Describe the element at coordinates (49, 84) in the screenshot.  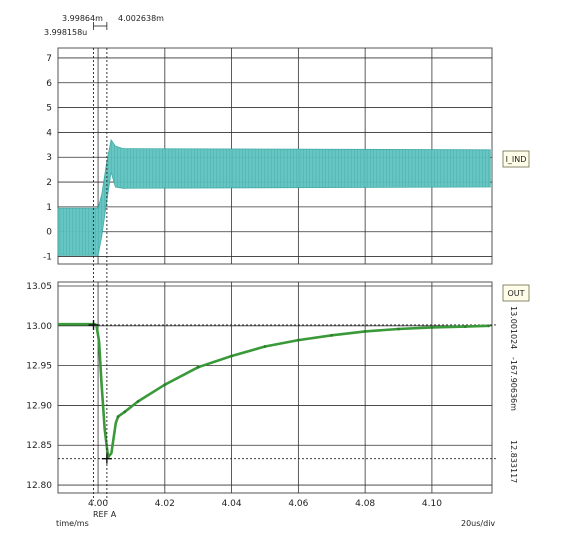
I see `top-y-tick-label: 6` at that location.